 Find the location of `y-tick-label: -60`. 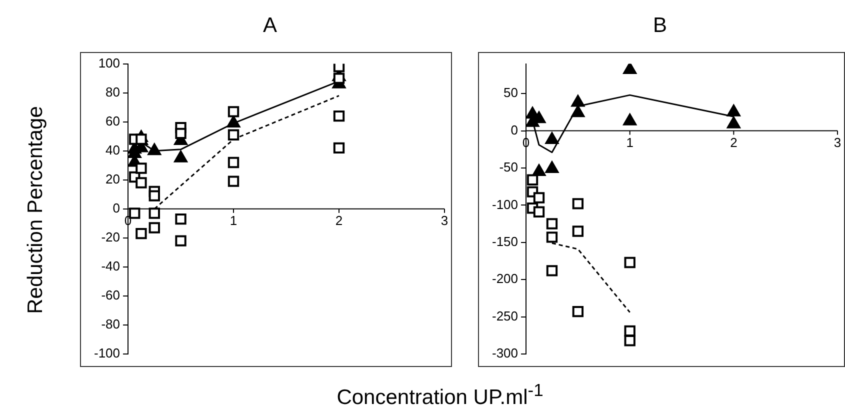

y-tick-label: -60 is located at coordinates (110, 295).